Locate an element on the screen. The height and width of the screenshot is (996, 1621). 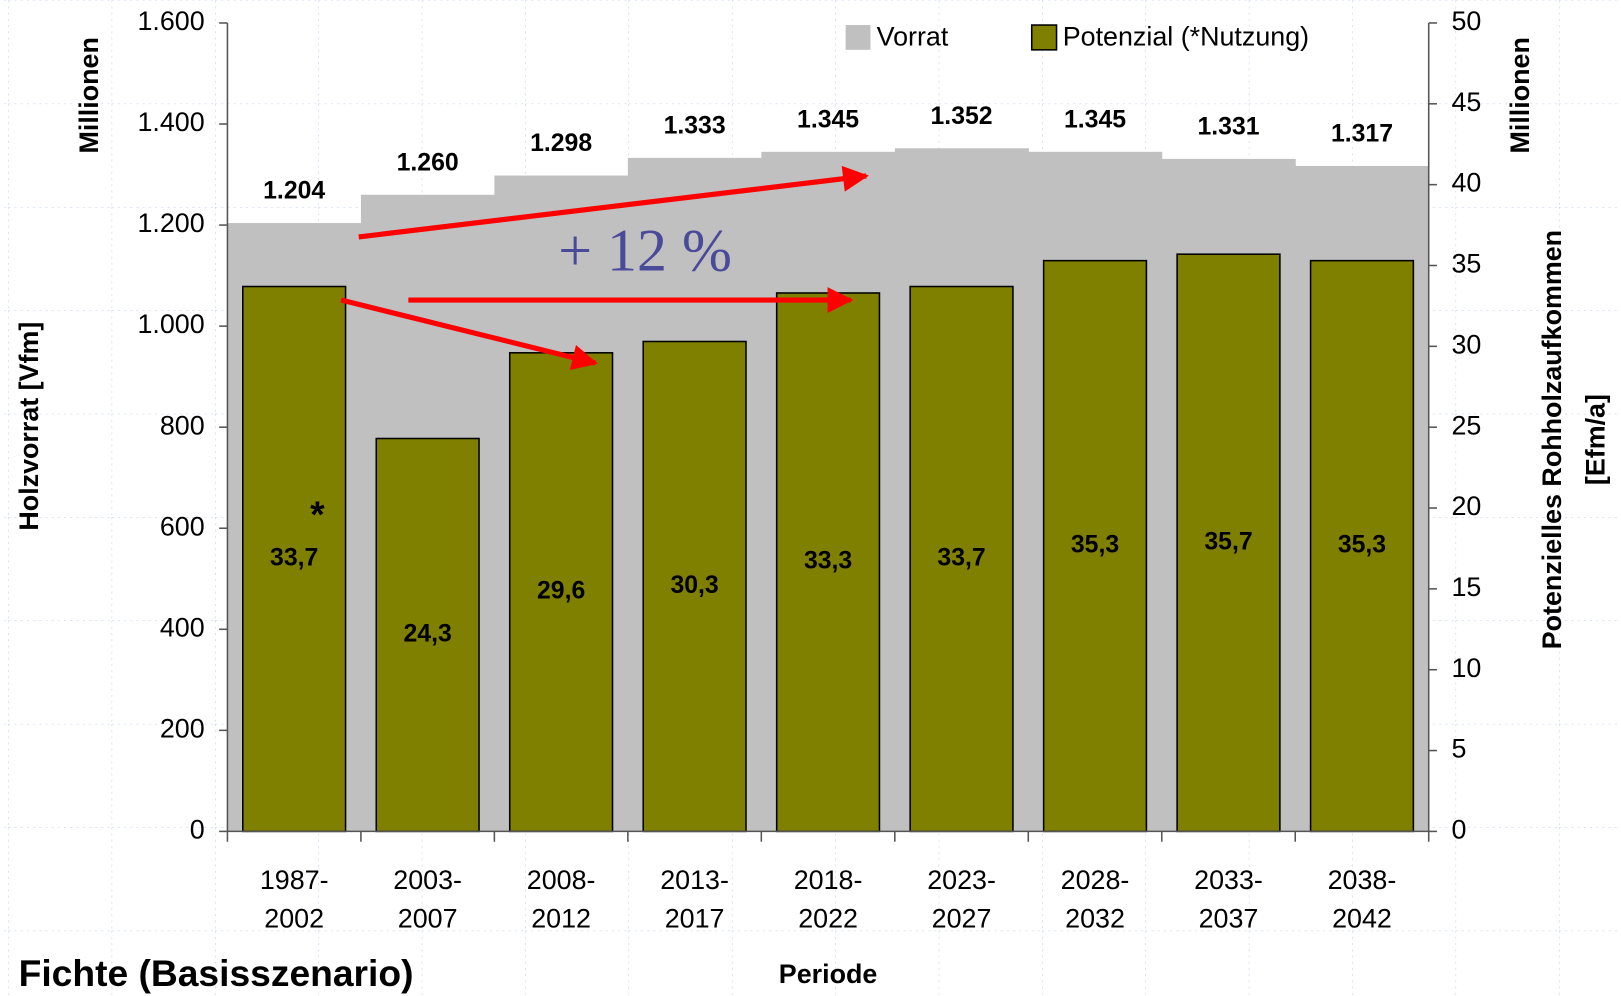
data-label: 1.260 is located at coordinates (428, 162).